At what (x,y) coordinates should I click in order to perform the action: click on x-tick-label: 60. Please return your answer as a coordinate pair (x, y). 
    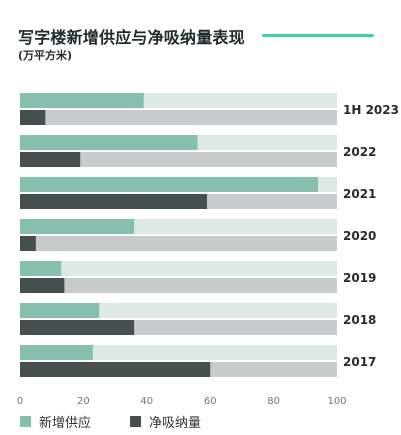
    Looking at the image, I should click on (210, 401).